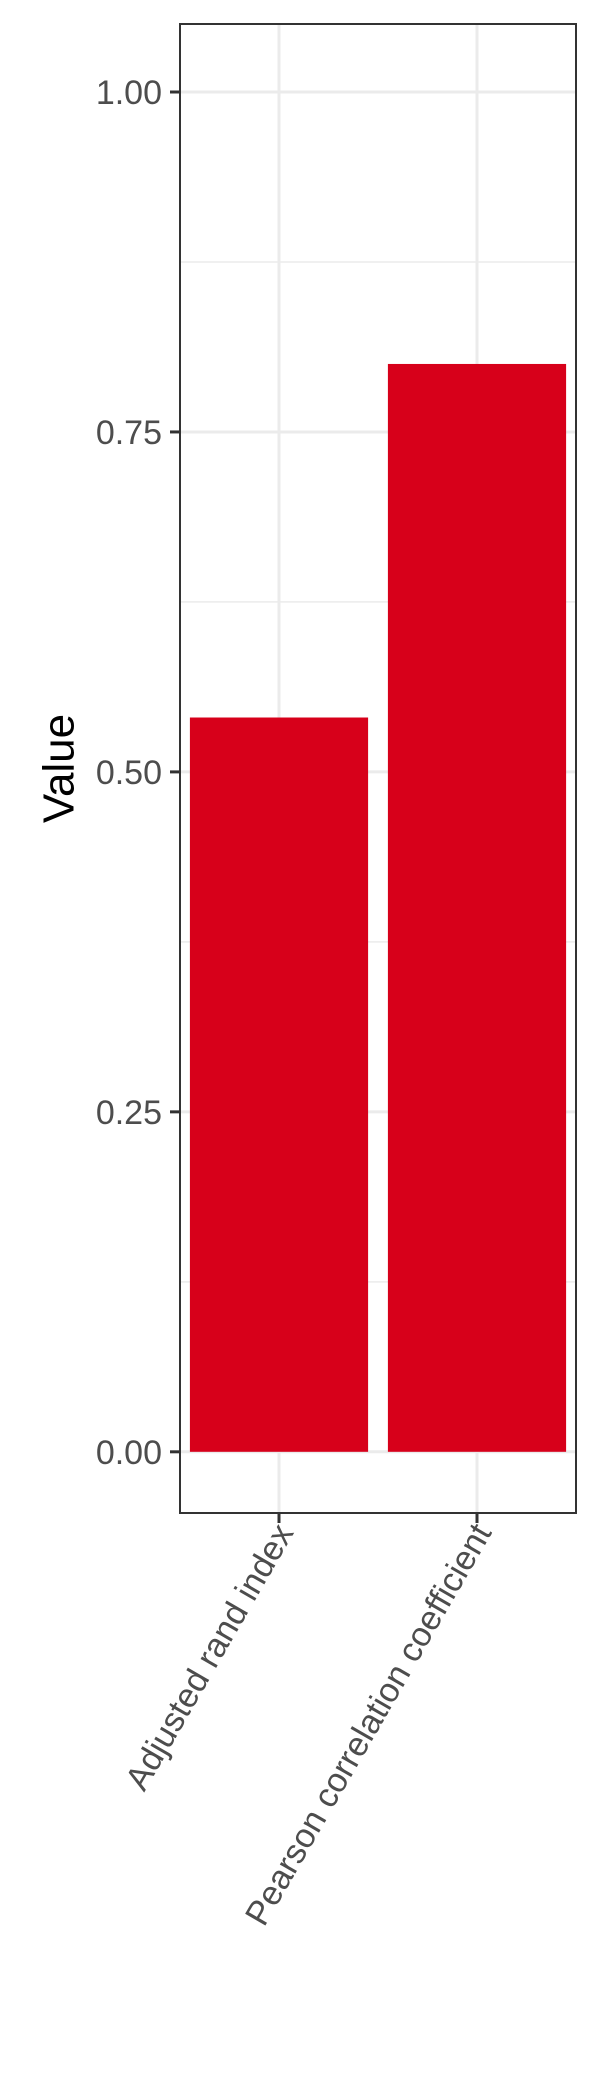  What do you see at coordinates (129, 773) in the screenshot?
I see `y-tick-label: 0.50` at bounding box center [129, 773].